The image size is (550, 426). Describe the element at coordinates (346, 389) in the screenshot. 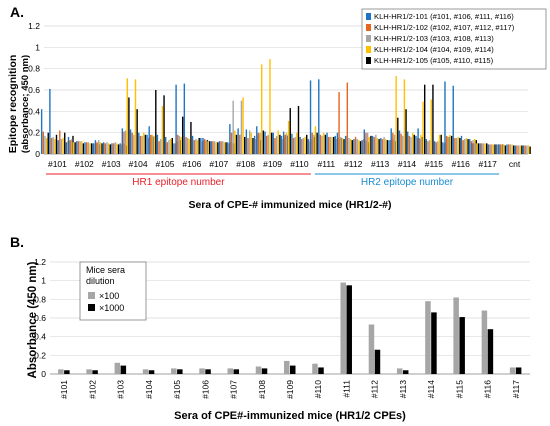

I see `chart-b-x-tick-label: #111` at that location.